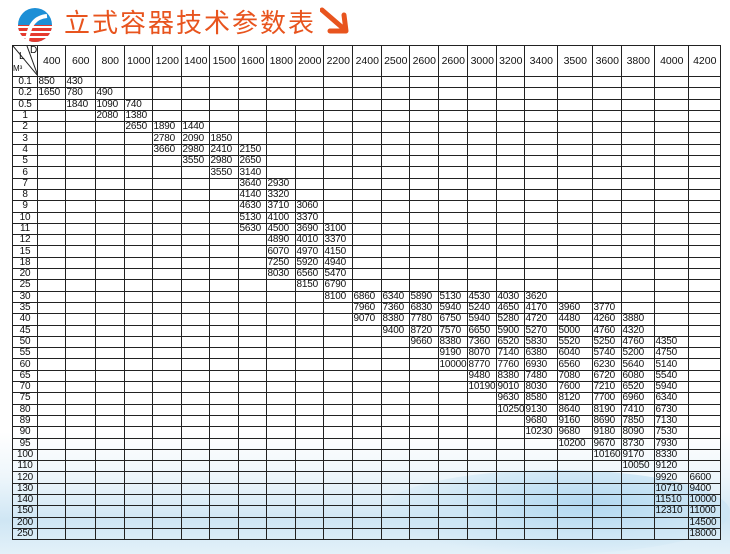 This screenshot has height=554, width=730. Describe the element at coordinates (338, 263) in the screenshot. I see `table-cell: 4940` at that location.